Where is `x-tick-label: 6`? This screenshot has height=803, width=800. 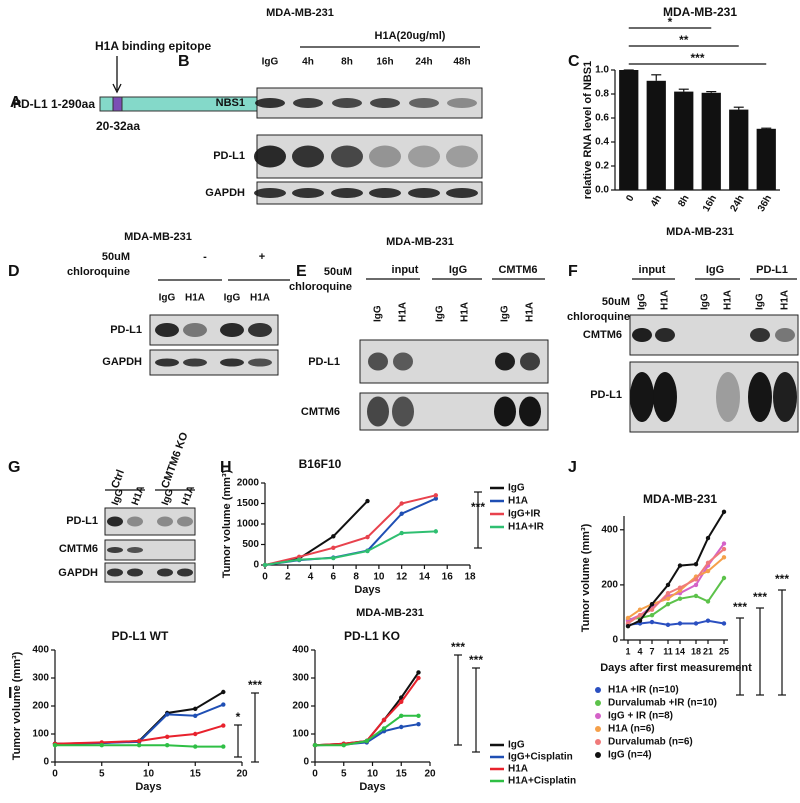 x-tick-label: 6 is located at coordinates (334, 577).